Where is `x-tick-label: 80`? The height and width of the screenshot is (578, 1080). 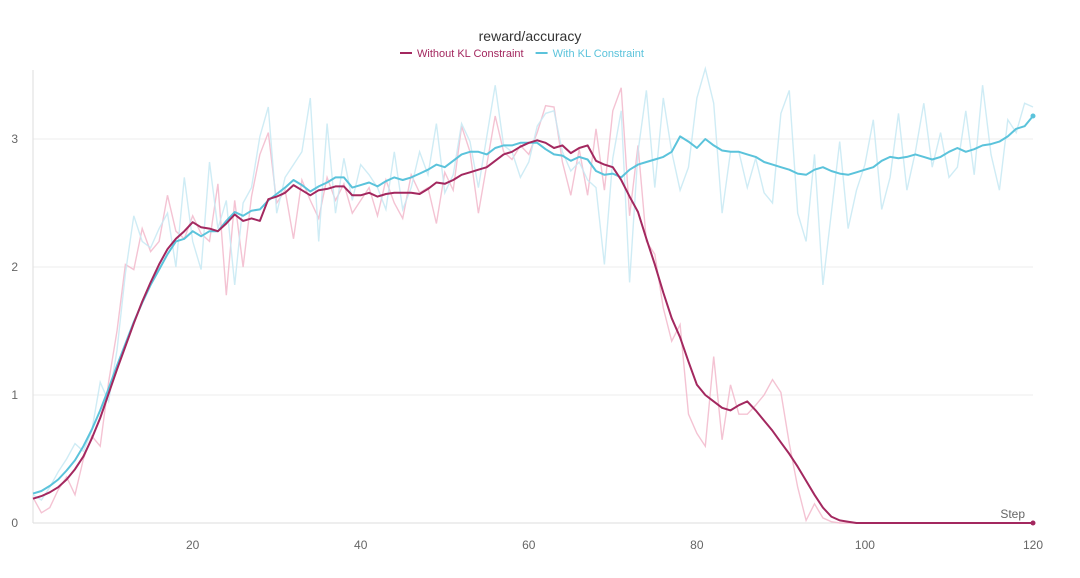 x-tick-label: 80 is located at coordinates (697, 545).